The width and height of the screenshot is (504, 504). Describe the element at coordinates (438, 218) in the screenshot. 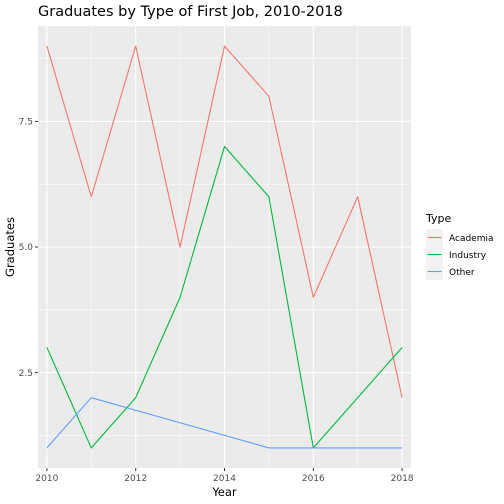

I see `legend-title: Type` at that location.